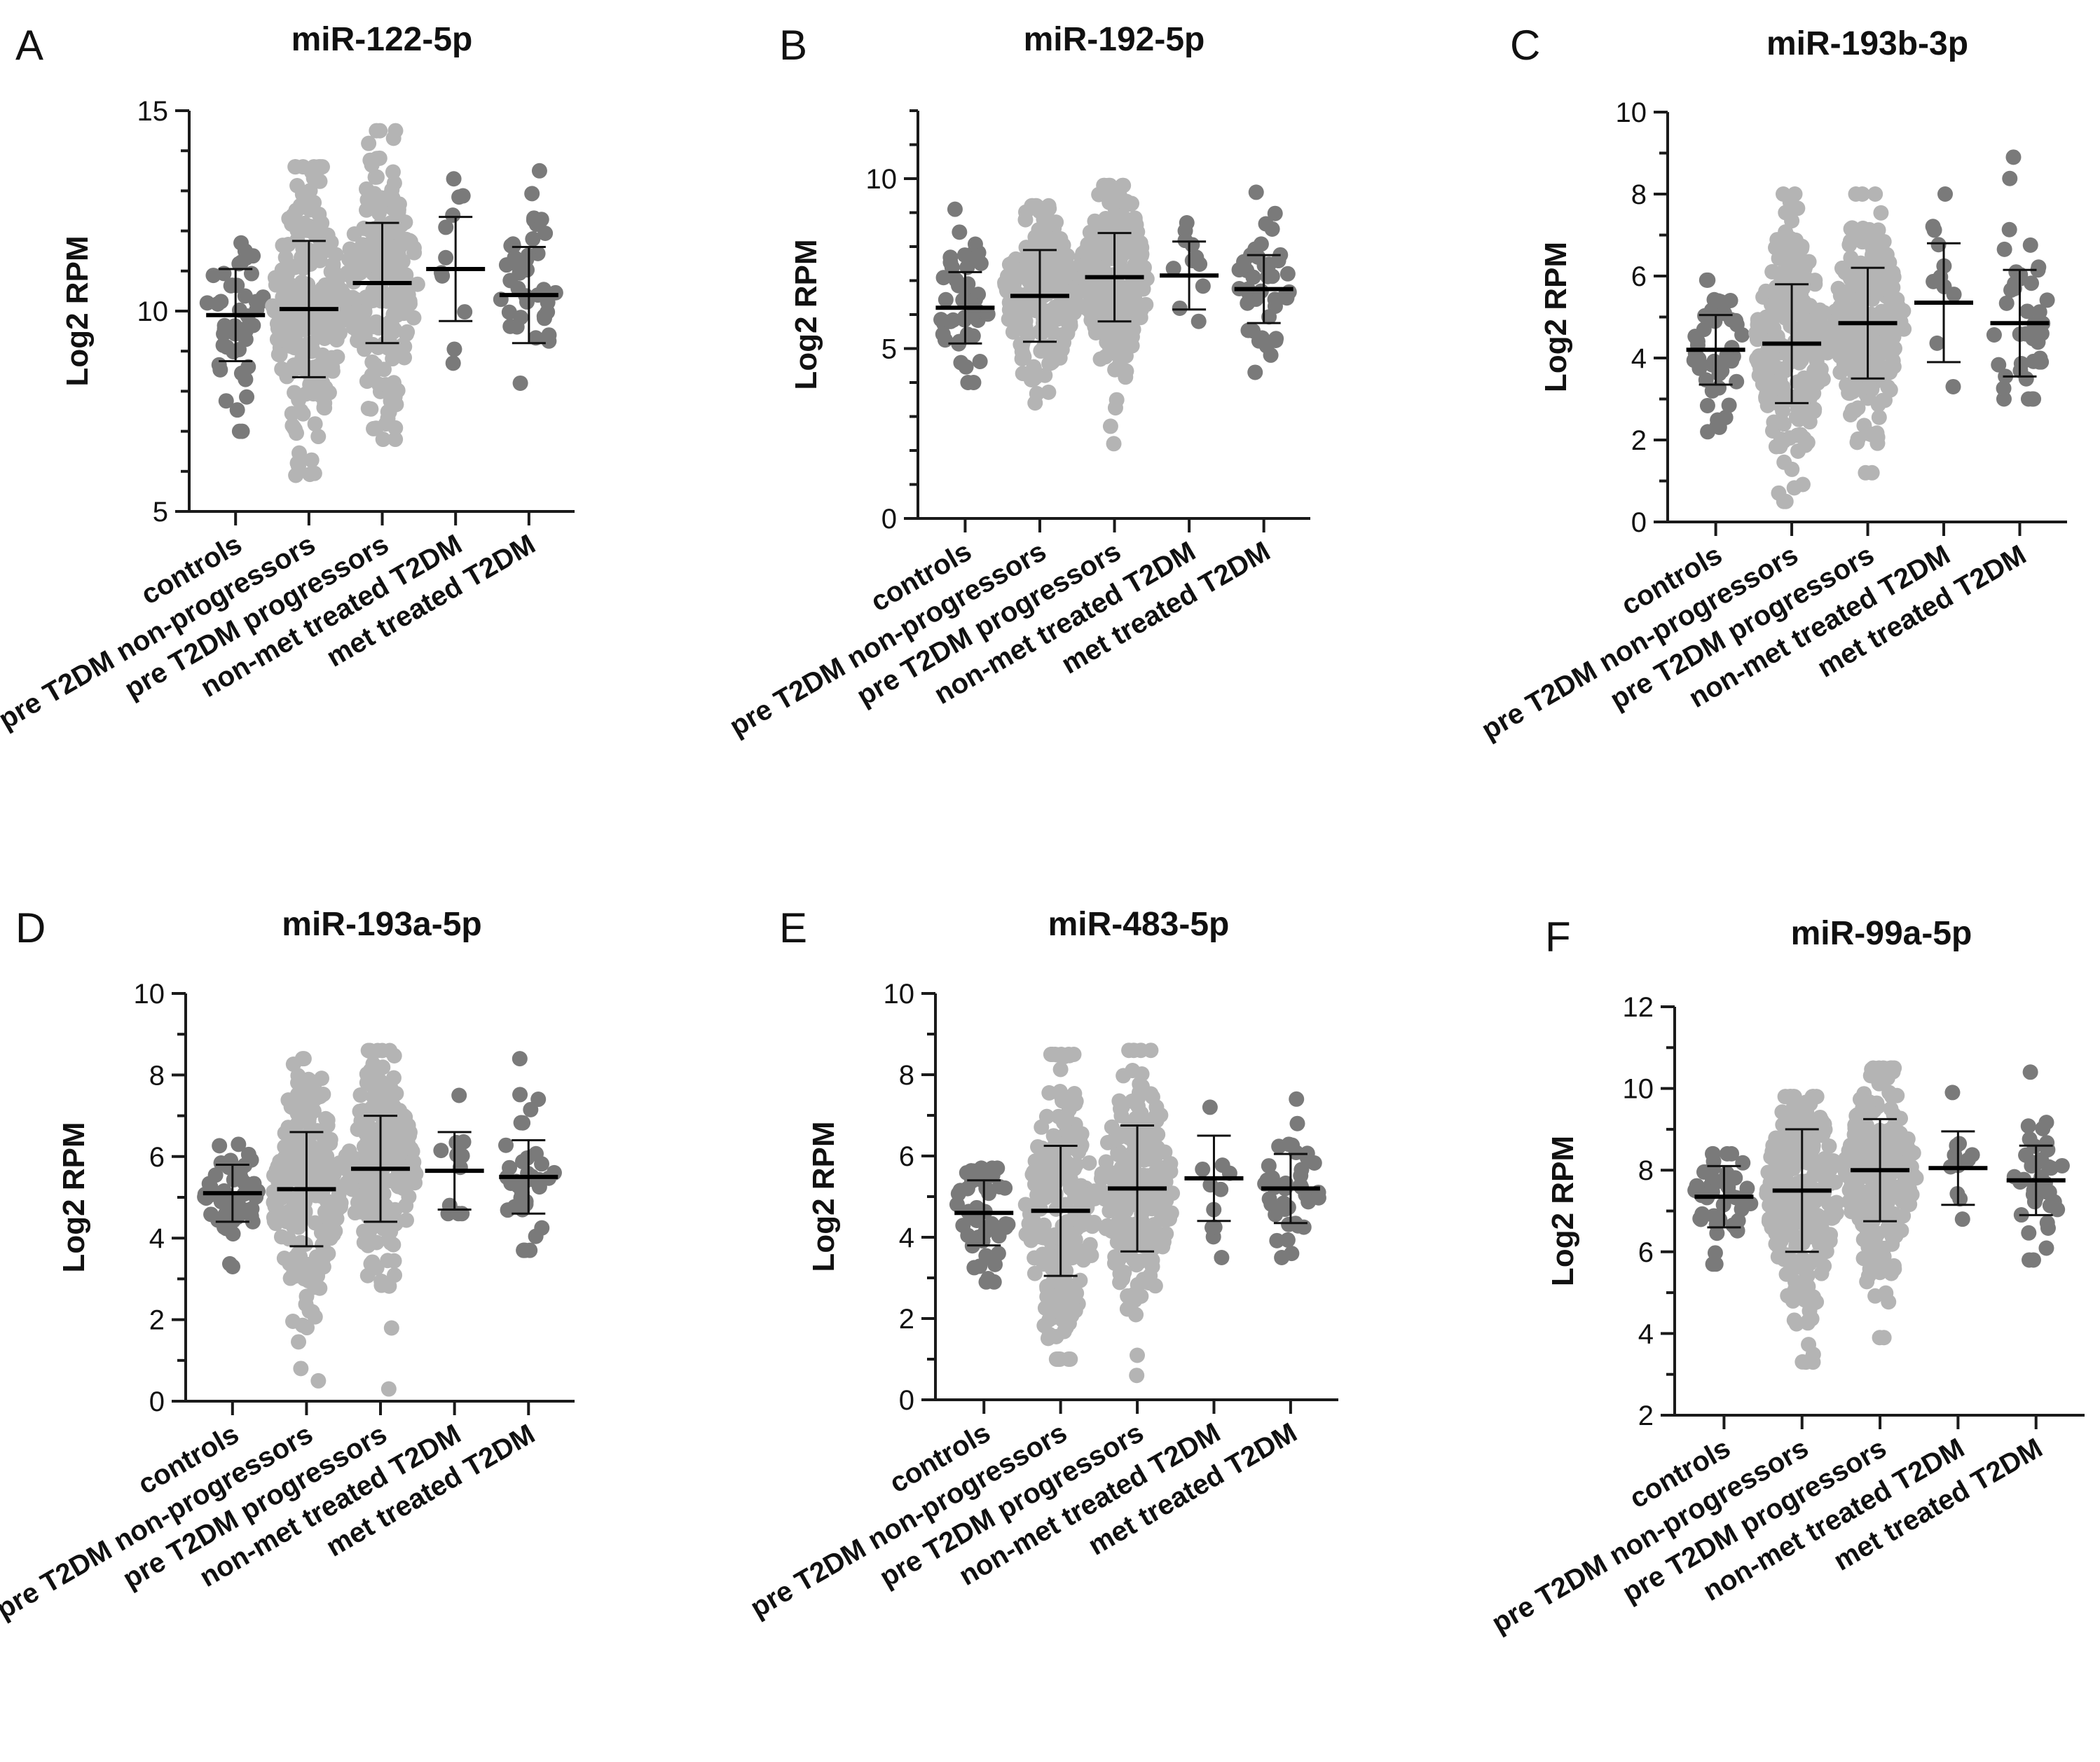 Image resolution: width=2100 pixels, height=1762 pixels. I want to click on y-tick-label: 8, so click(1646, 1170).